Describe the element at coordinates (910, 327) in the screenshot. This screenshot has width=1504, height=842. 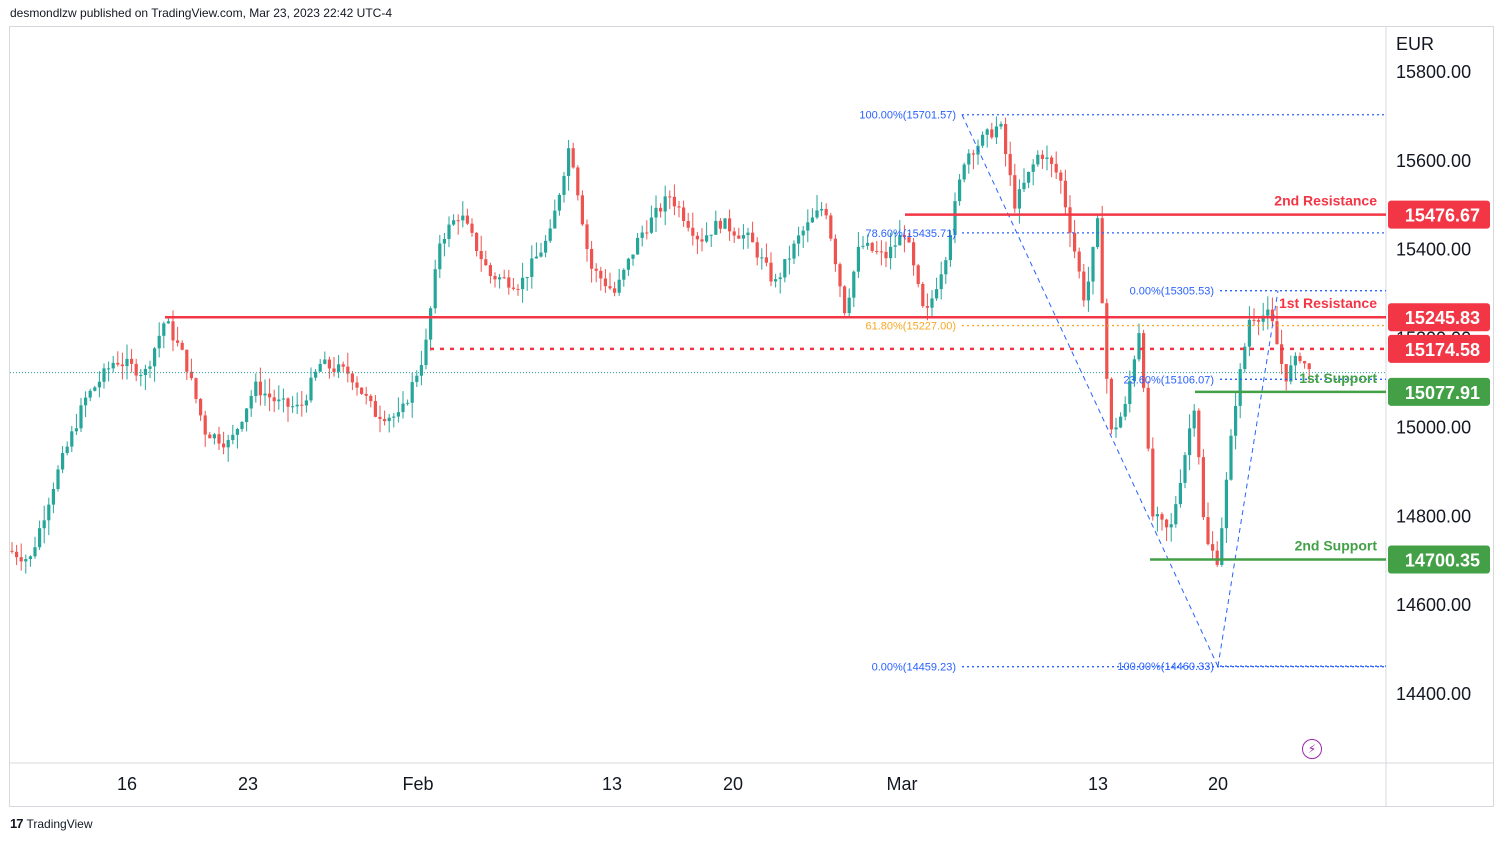
I see `fib-label-left: 61.80%(15227.00)` at that location.